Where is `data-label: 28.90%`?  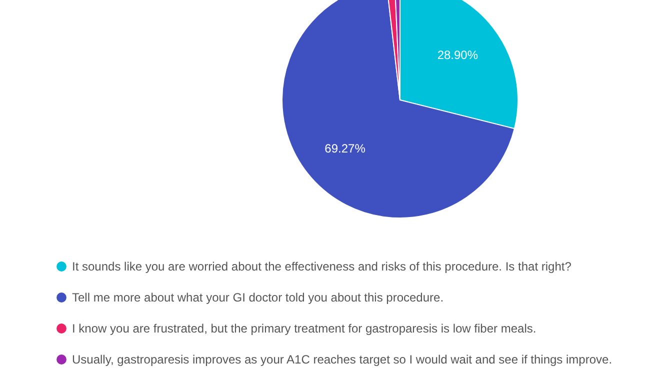 data-label: 28.90% is located at coordinates (457, 55).